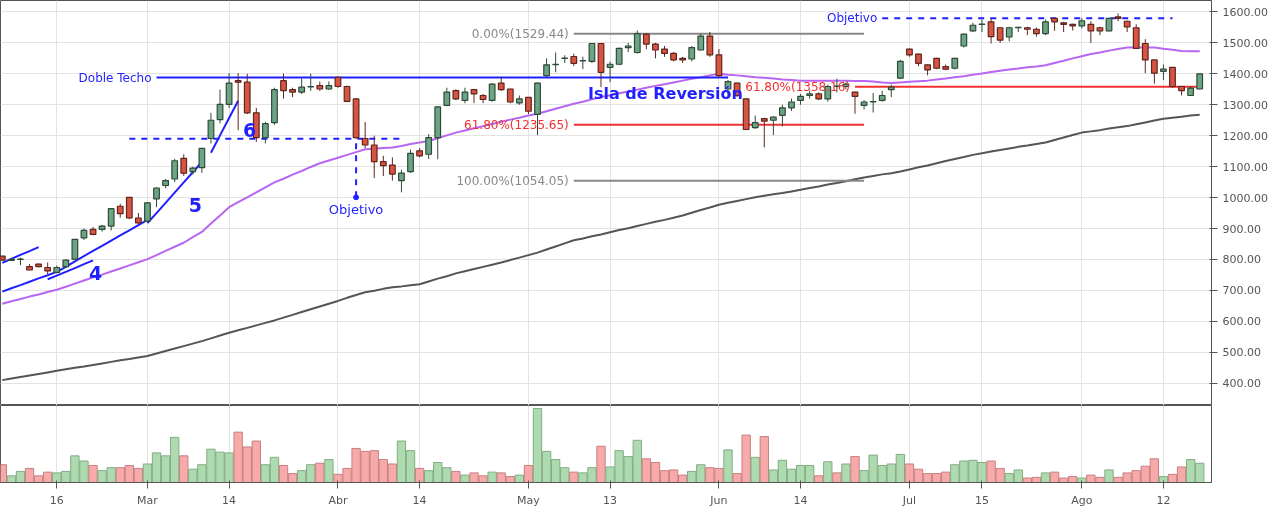  I want to click on series-label: Doble Techo, so click(115, 77).